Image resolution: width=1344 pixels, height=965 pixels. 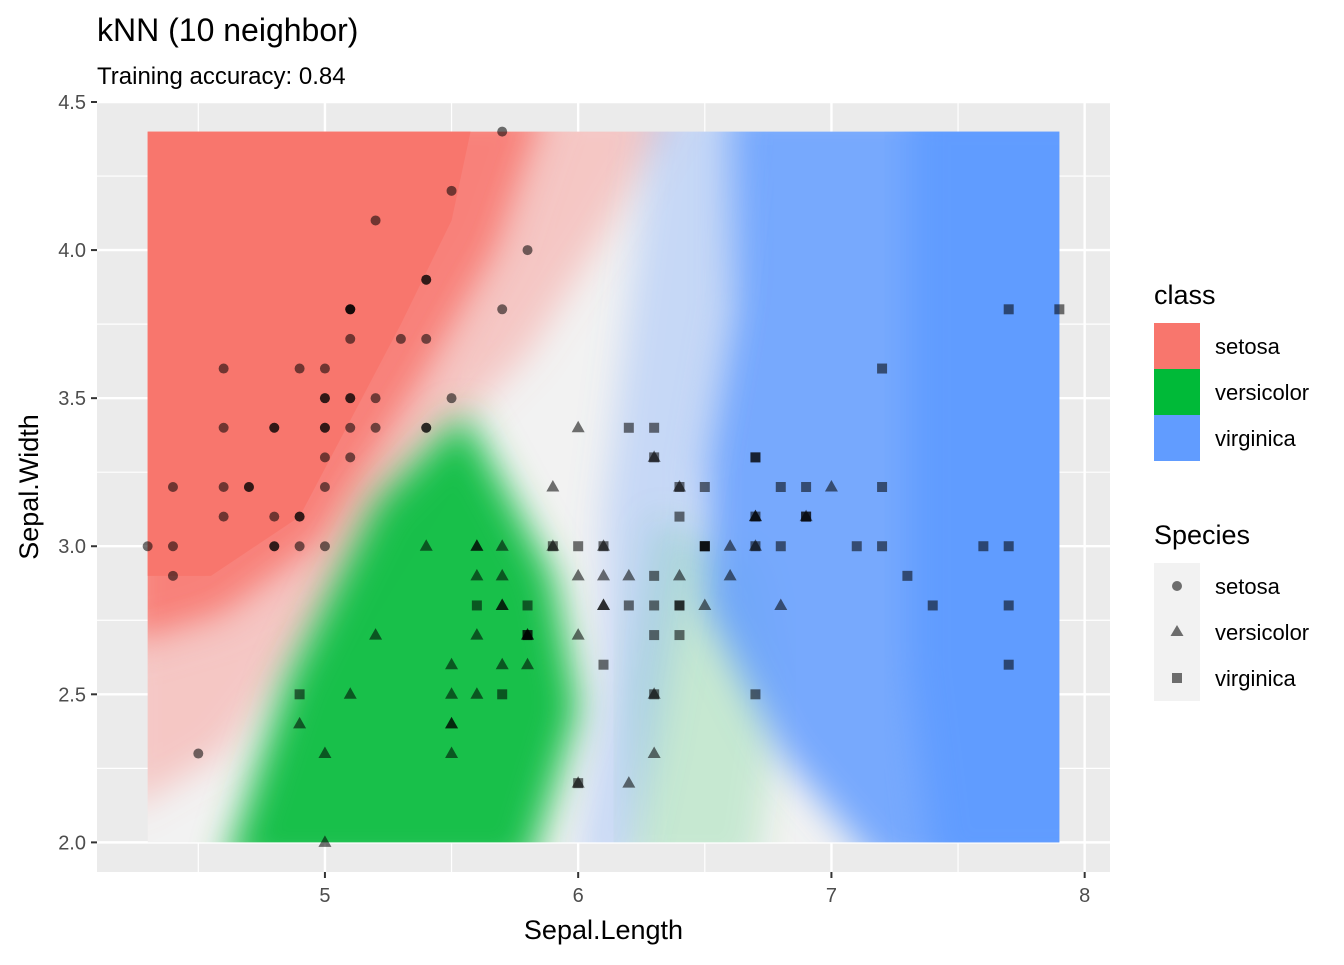 What do you see at coordinates (1177, 438) in the screenshot?
I see `legend-class-key-virginica` at bounding box center [1177, 438].